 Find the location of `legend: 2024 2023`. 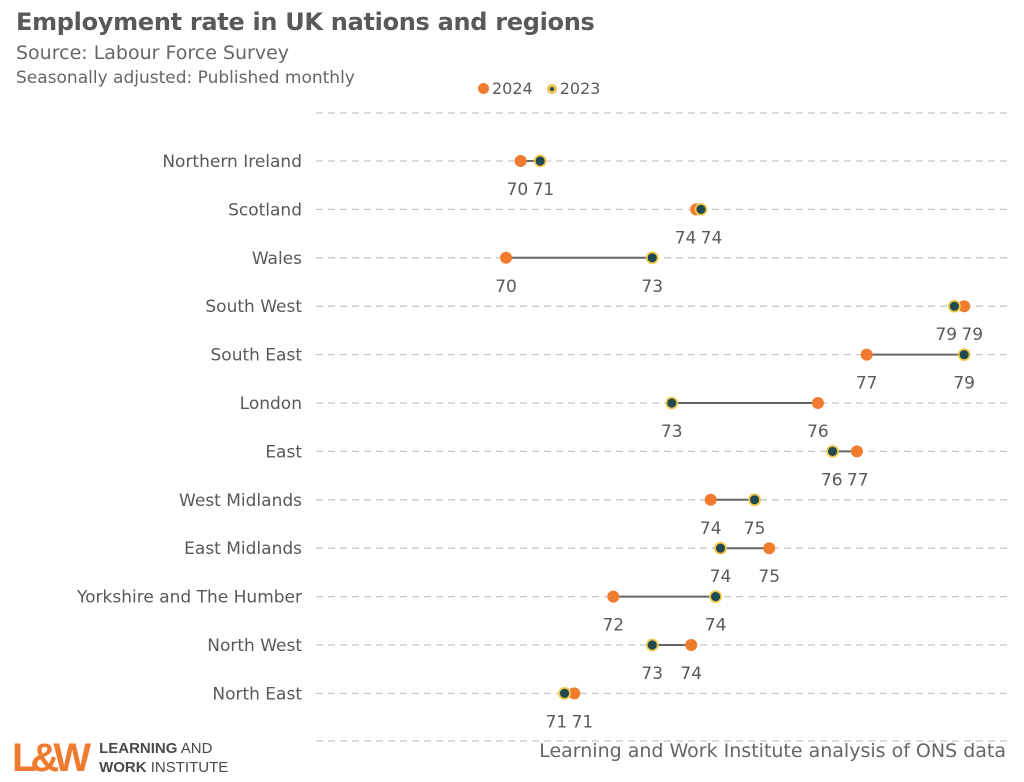

legend: 2024 2023 is located at coordinates (544, 88).